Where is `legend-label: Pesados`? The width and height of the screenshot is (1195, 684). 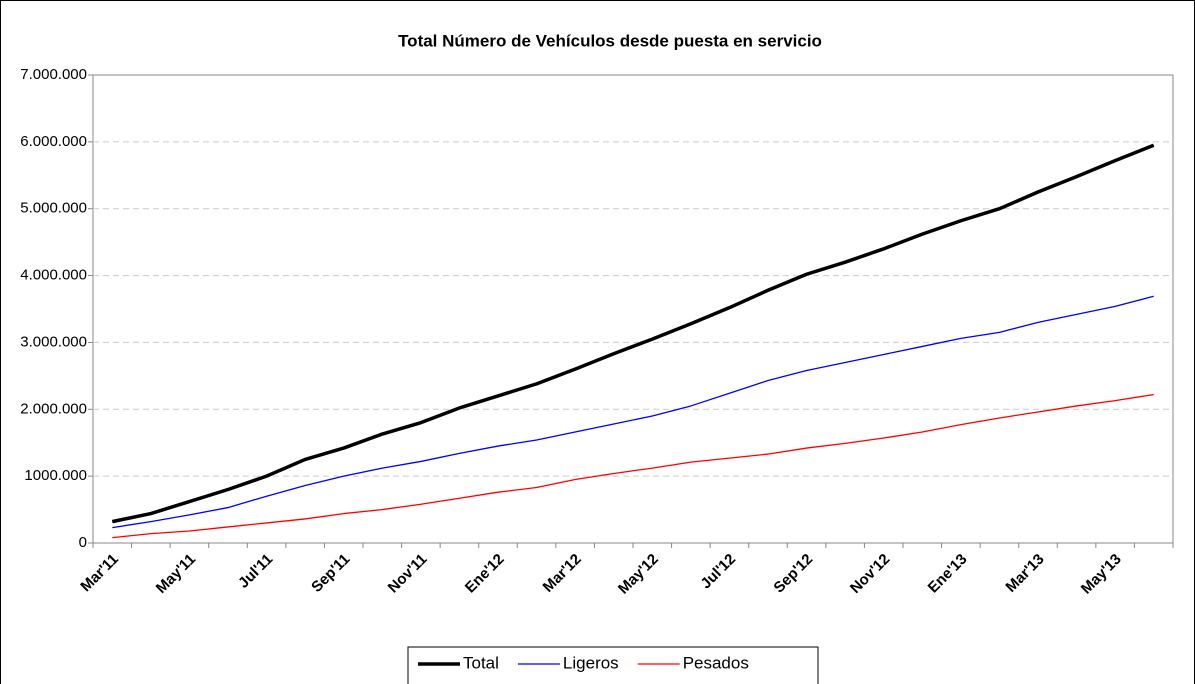 legend-label: Pesados is located at coordinates (716, 662).